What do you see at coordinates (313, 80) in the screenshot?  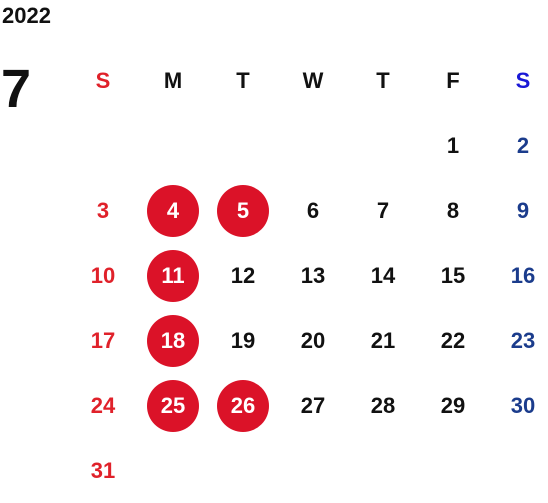 I see `weekday-header: W` at bounding box center [313, 80].